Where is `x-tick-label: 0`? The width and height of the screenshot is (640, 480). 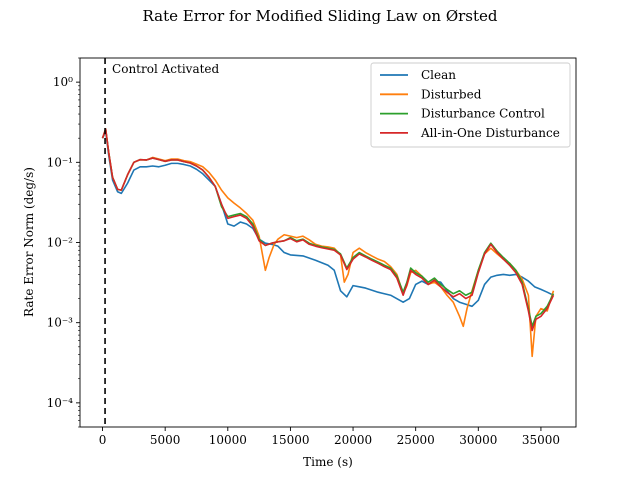
x-tick-label: 0 is located at coordinates (103, 440).